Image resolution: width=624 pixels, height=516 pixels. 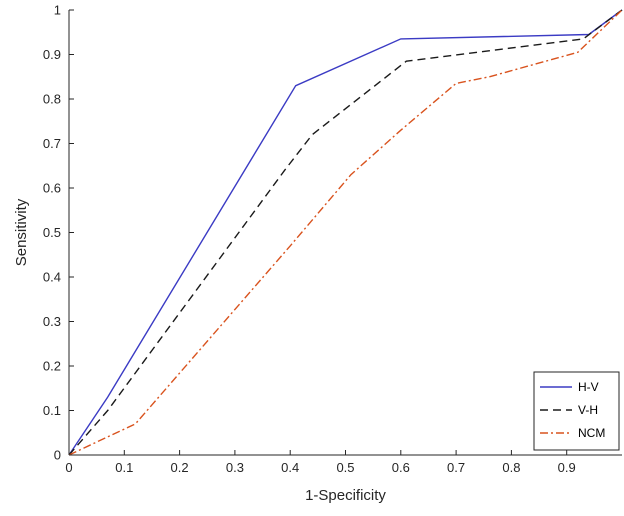 What do you see at coordinates (591, 433) in the screenshot?
I see `legend-label: NCM` at bounding box center [591, 433].